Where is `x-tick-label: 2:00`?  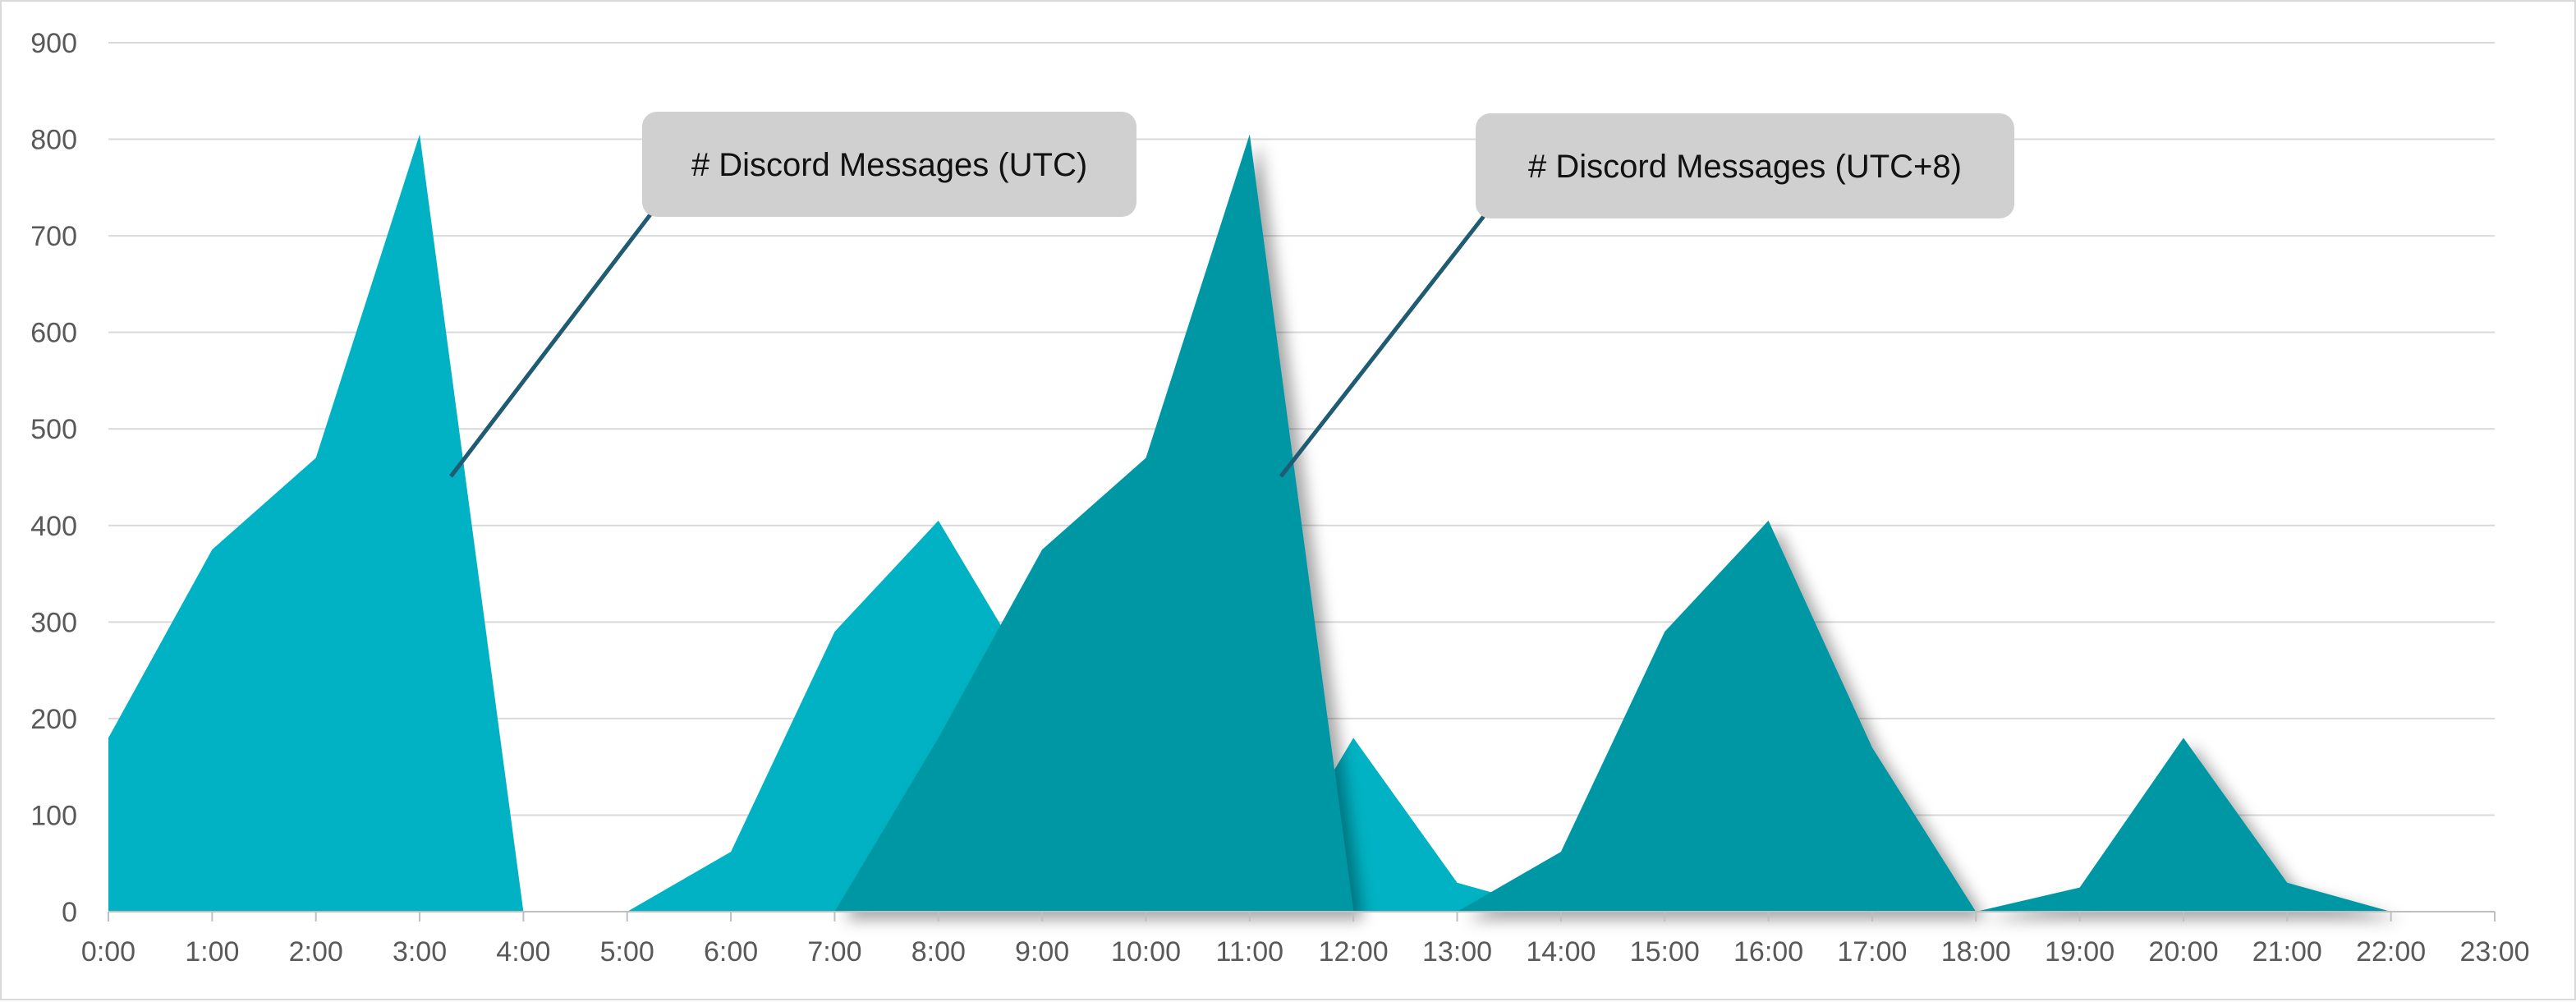
x-tick-label: 2:00 is located at coordinates (316, 952).